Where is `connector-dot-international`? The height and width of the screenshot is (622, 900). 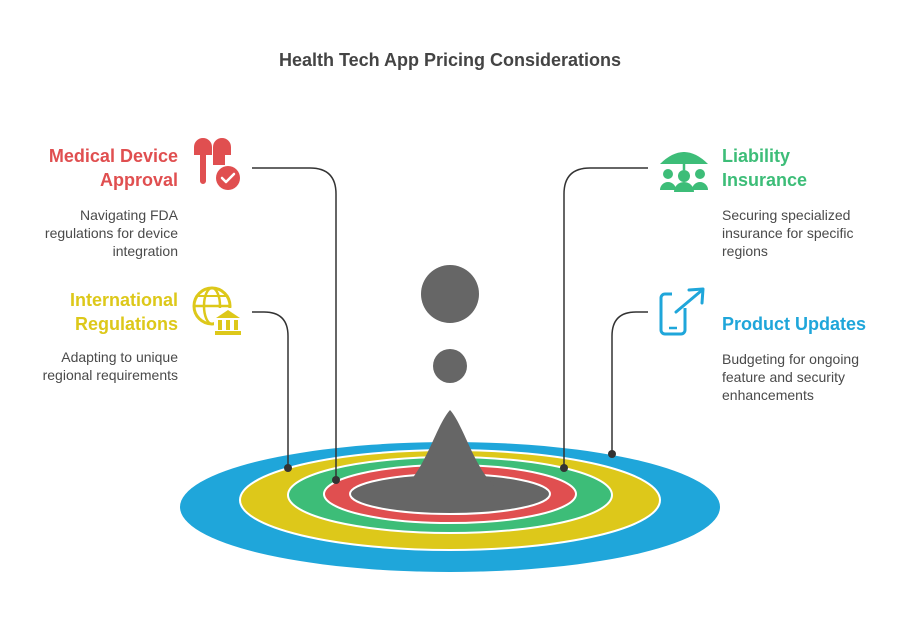 connector-dot-international is located at coordinates (288, 468).